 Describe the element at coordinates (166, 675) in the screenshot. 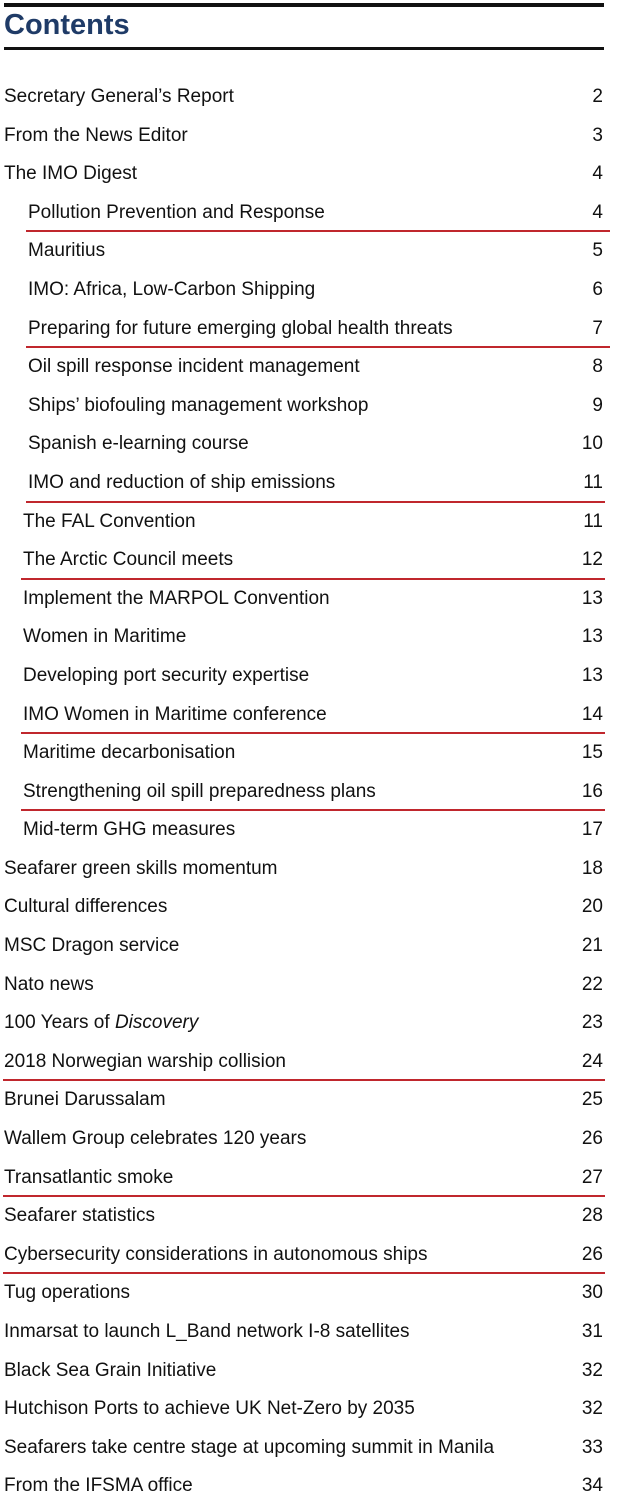

I see `toc-entry-title: Developing port security expertise` at that location.